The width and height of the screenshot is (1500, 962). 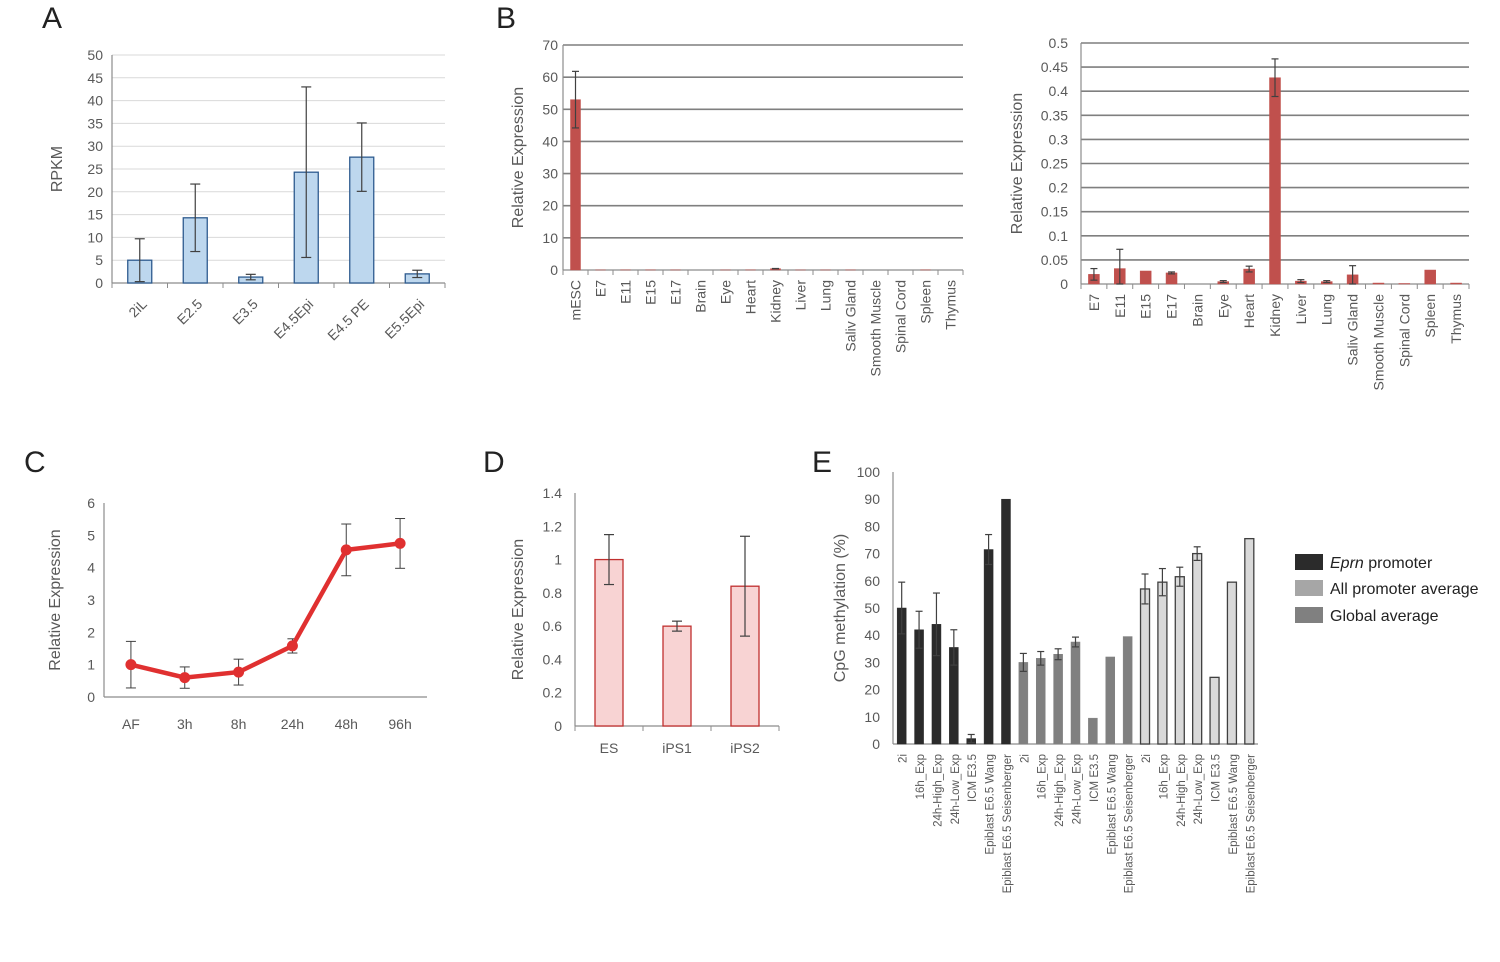 What do you see at coordinates (91, 600) in the screenshot?
I see `y-tick-c: 3` at bounding box center [91, 600].